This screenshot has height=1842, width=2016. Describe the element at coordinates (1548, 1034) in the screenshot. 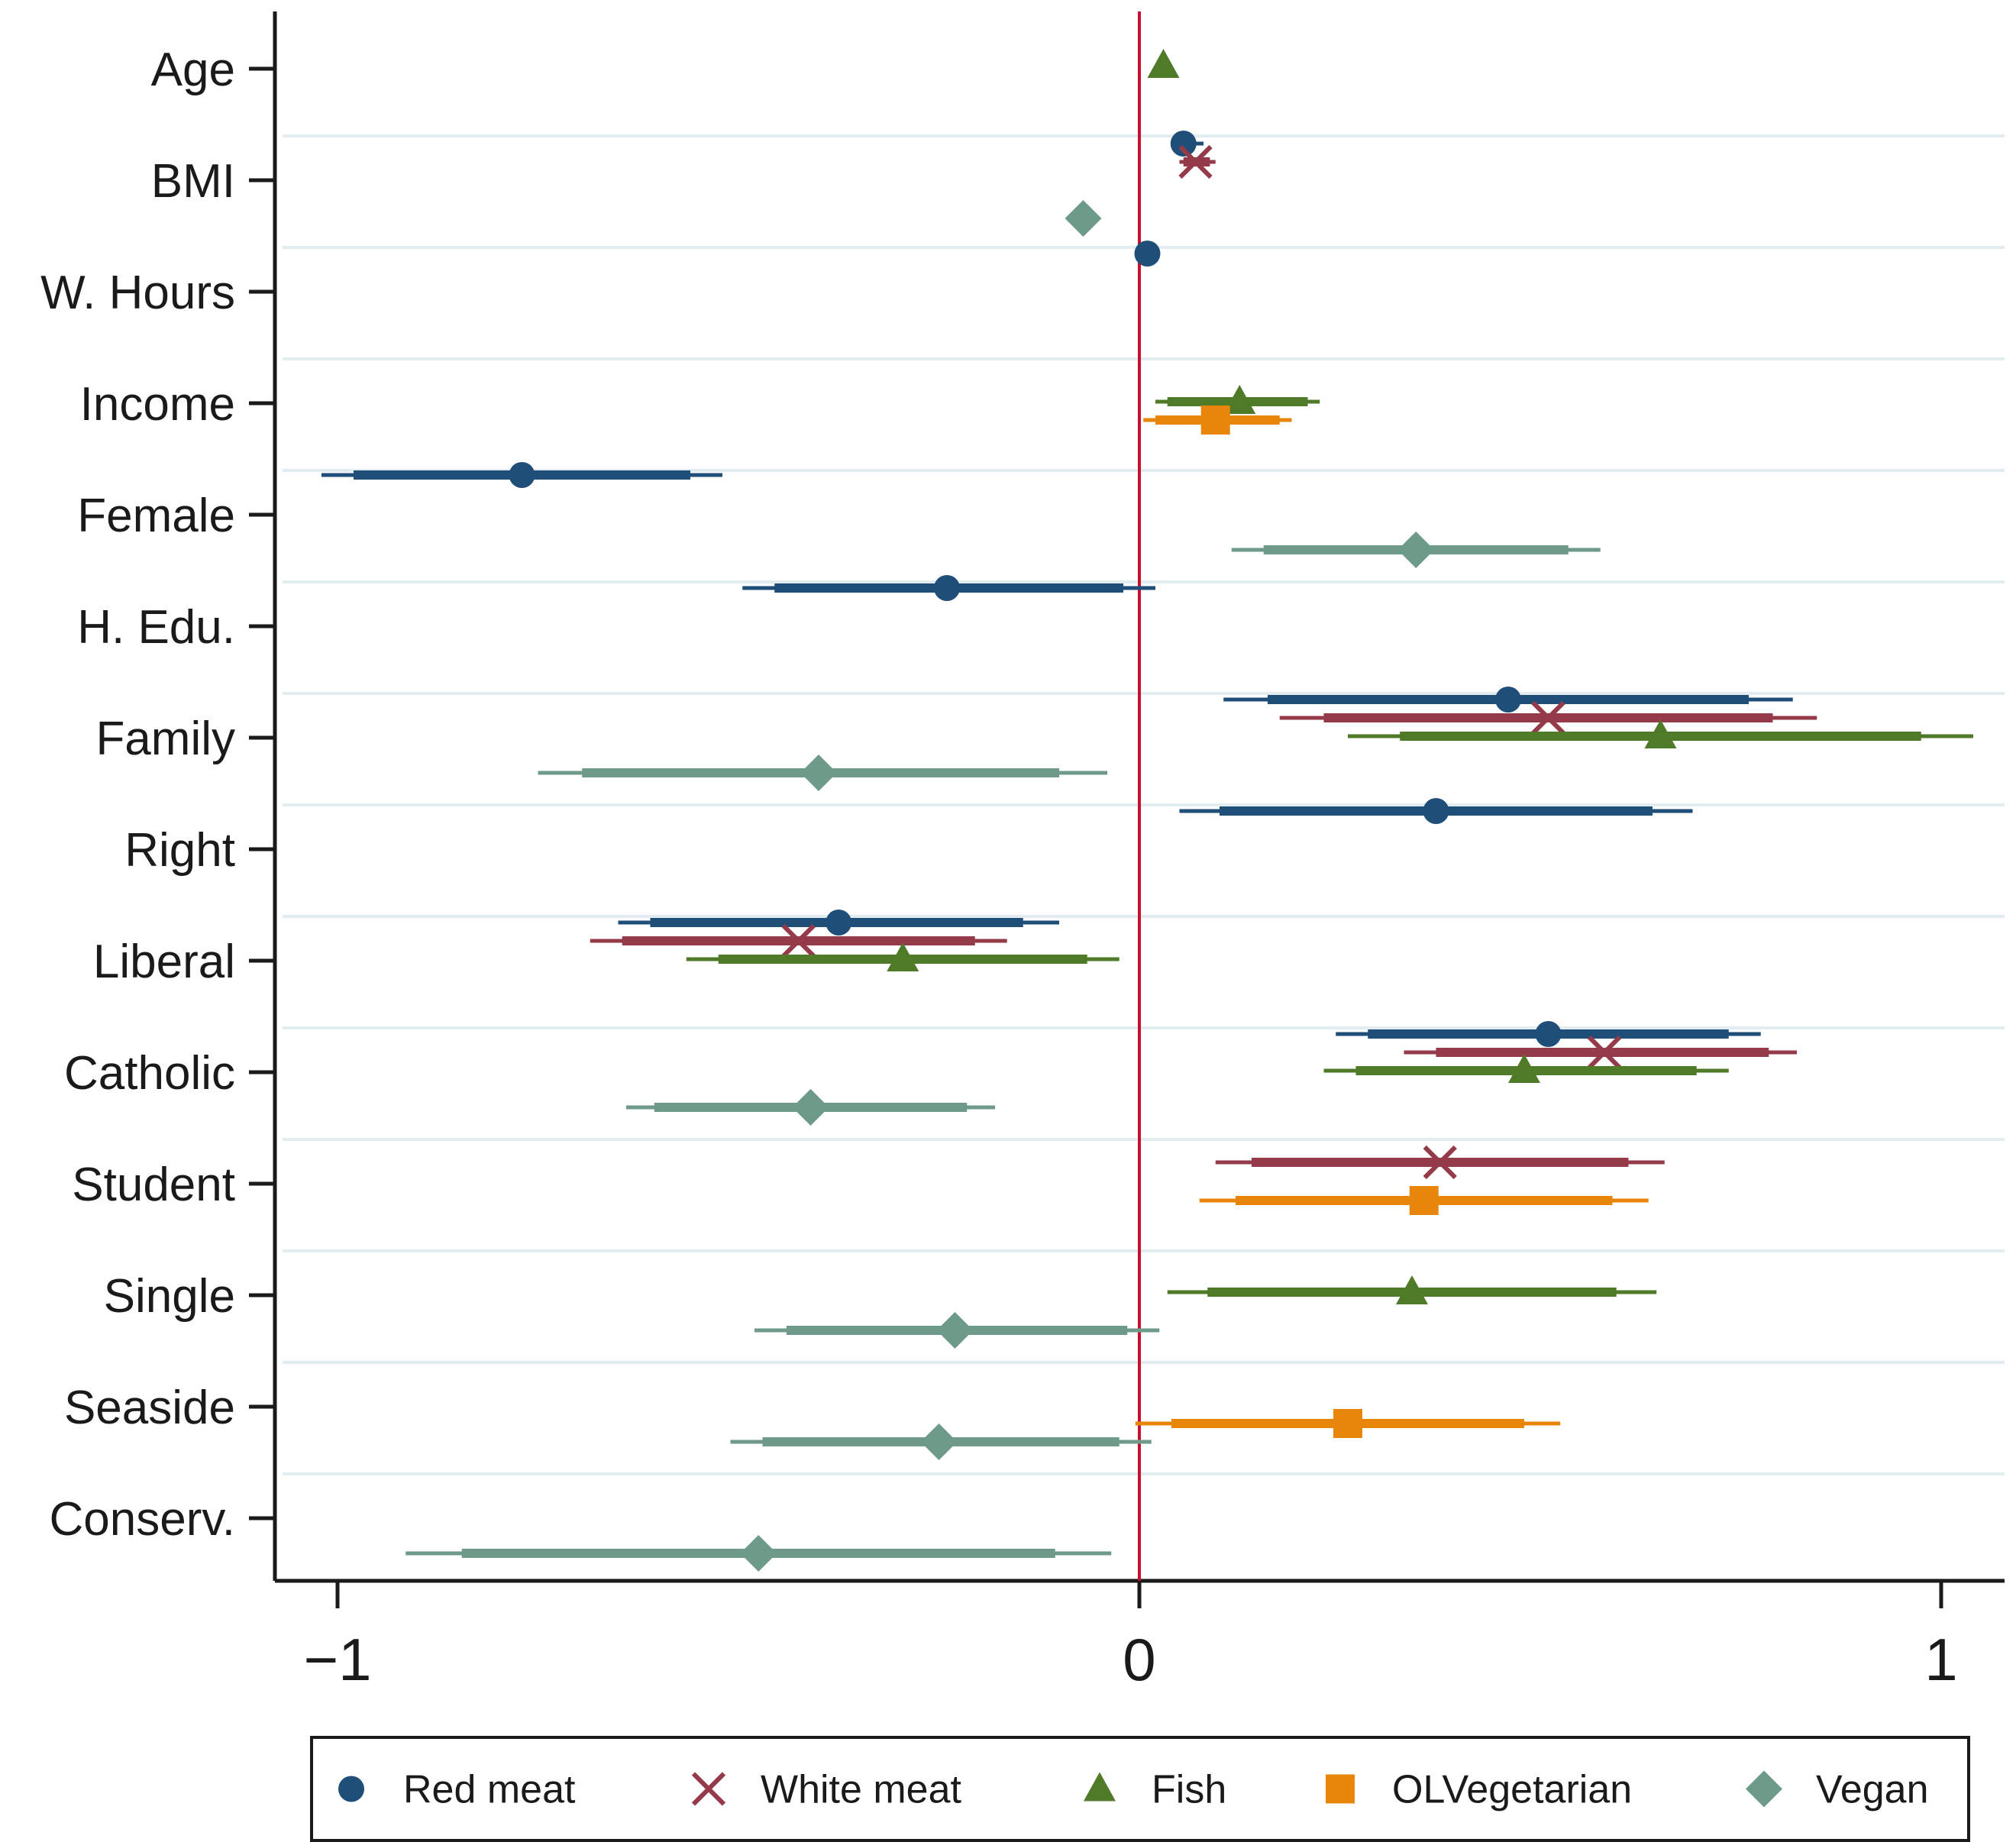

I see `series-red-meat-catholic-marker` at that location.